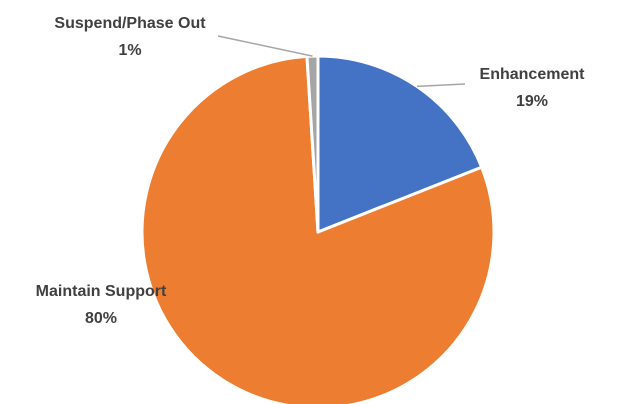 This screenshot has height=404, width=622. Describe the element at coordinates (101, 291) in the screenshot. I see `data-label-maintain-support: Maintain Support` at that location.